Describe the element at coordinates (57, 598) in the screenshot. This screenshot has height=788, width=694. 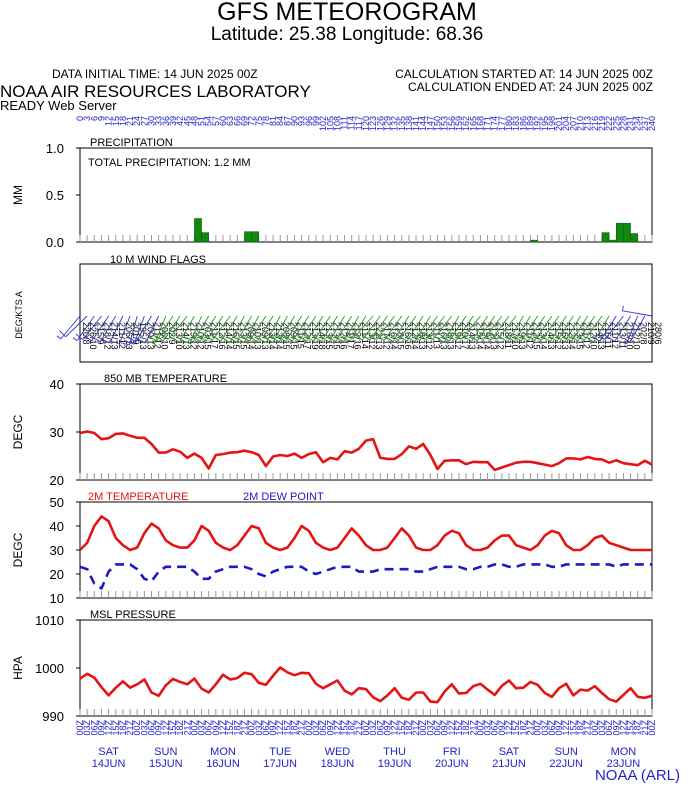
I see `y-tick-label: 10` at that location.